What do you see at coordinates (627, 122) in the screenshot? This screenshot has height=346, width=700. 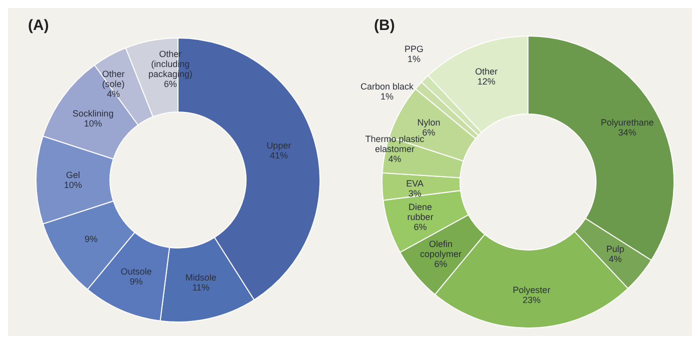 I see `slice-label: Polyurethane` at bounding box center [627, 122].